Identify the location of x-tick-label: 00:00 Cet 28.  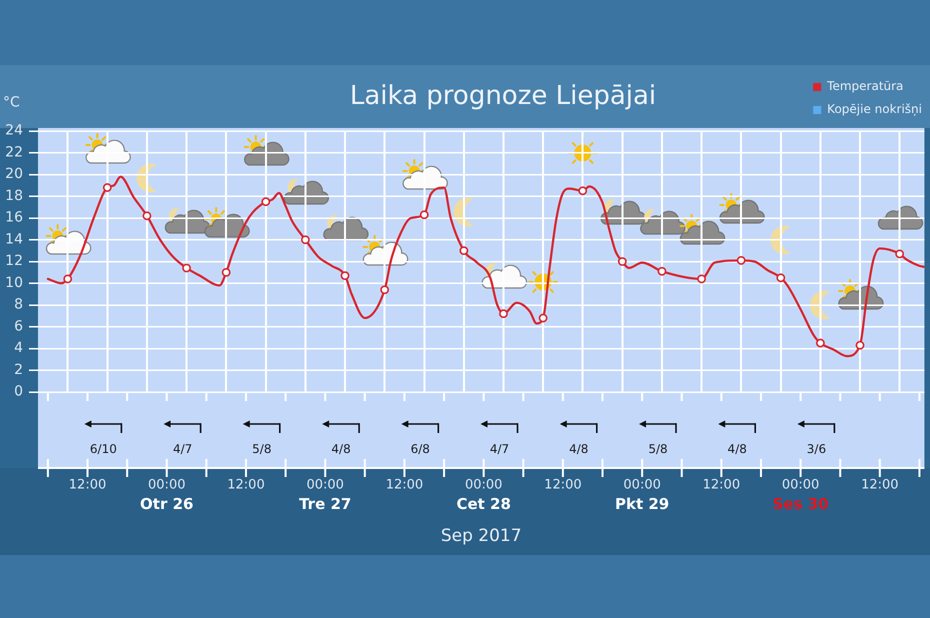
(483, 495).